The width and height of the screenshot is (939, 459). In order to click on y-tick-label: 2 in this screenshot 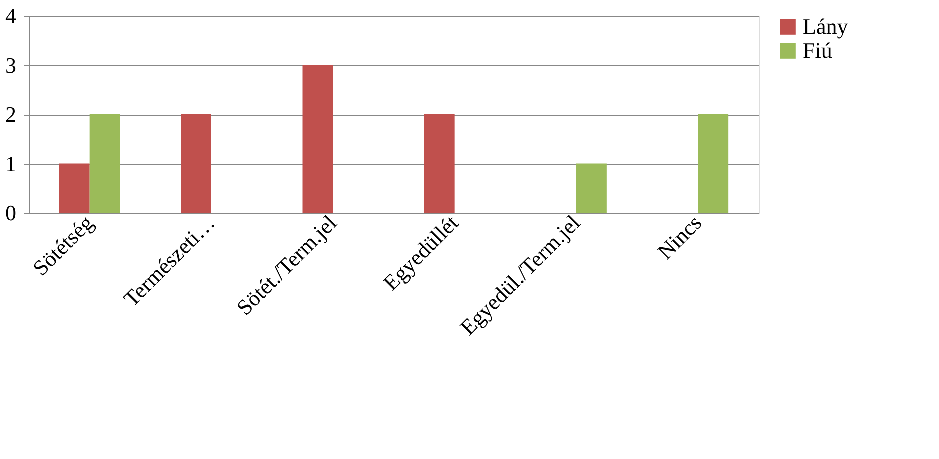, I will do `click(11, 114)`.